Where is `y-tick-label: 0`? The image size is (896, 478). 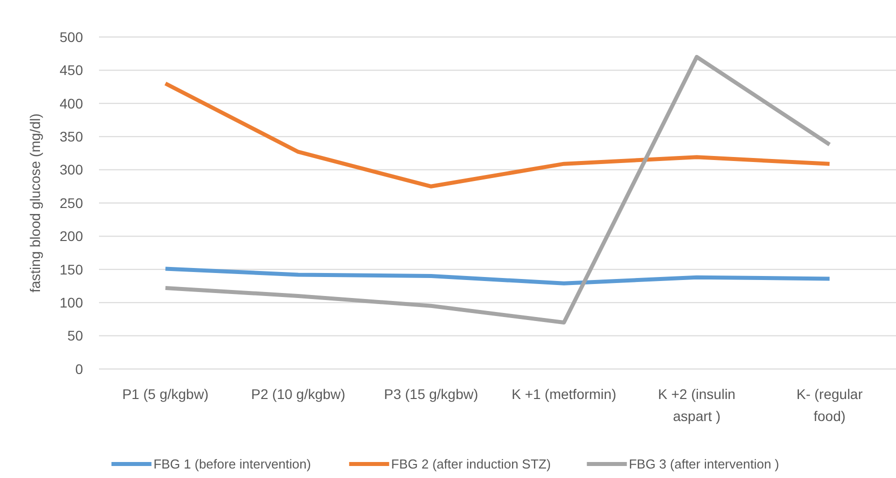 y-tick-label: 0 is located at coordinates (79, 368).